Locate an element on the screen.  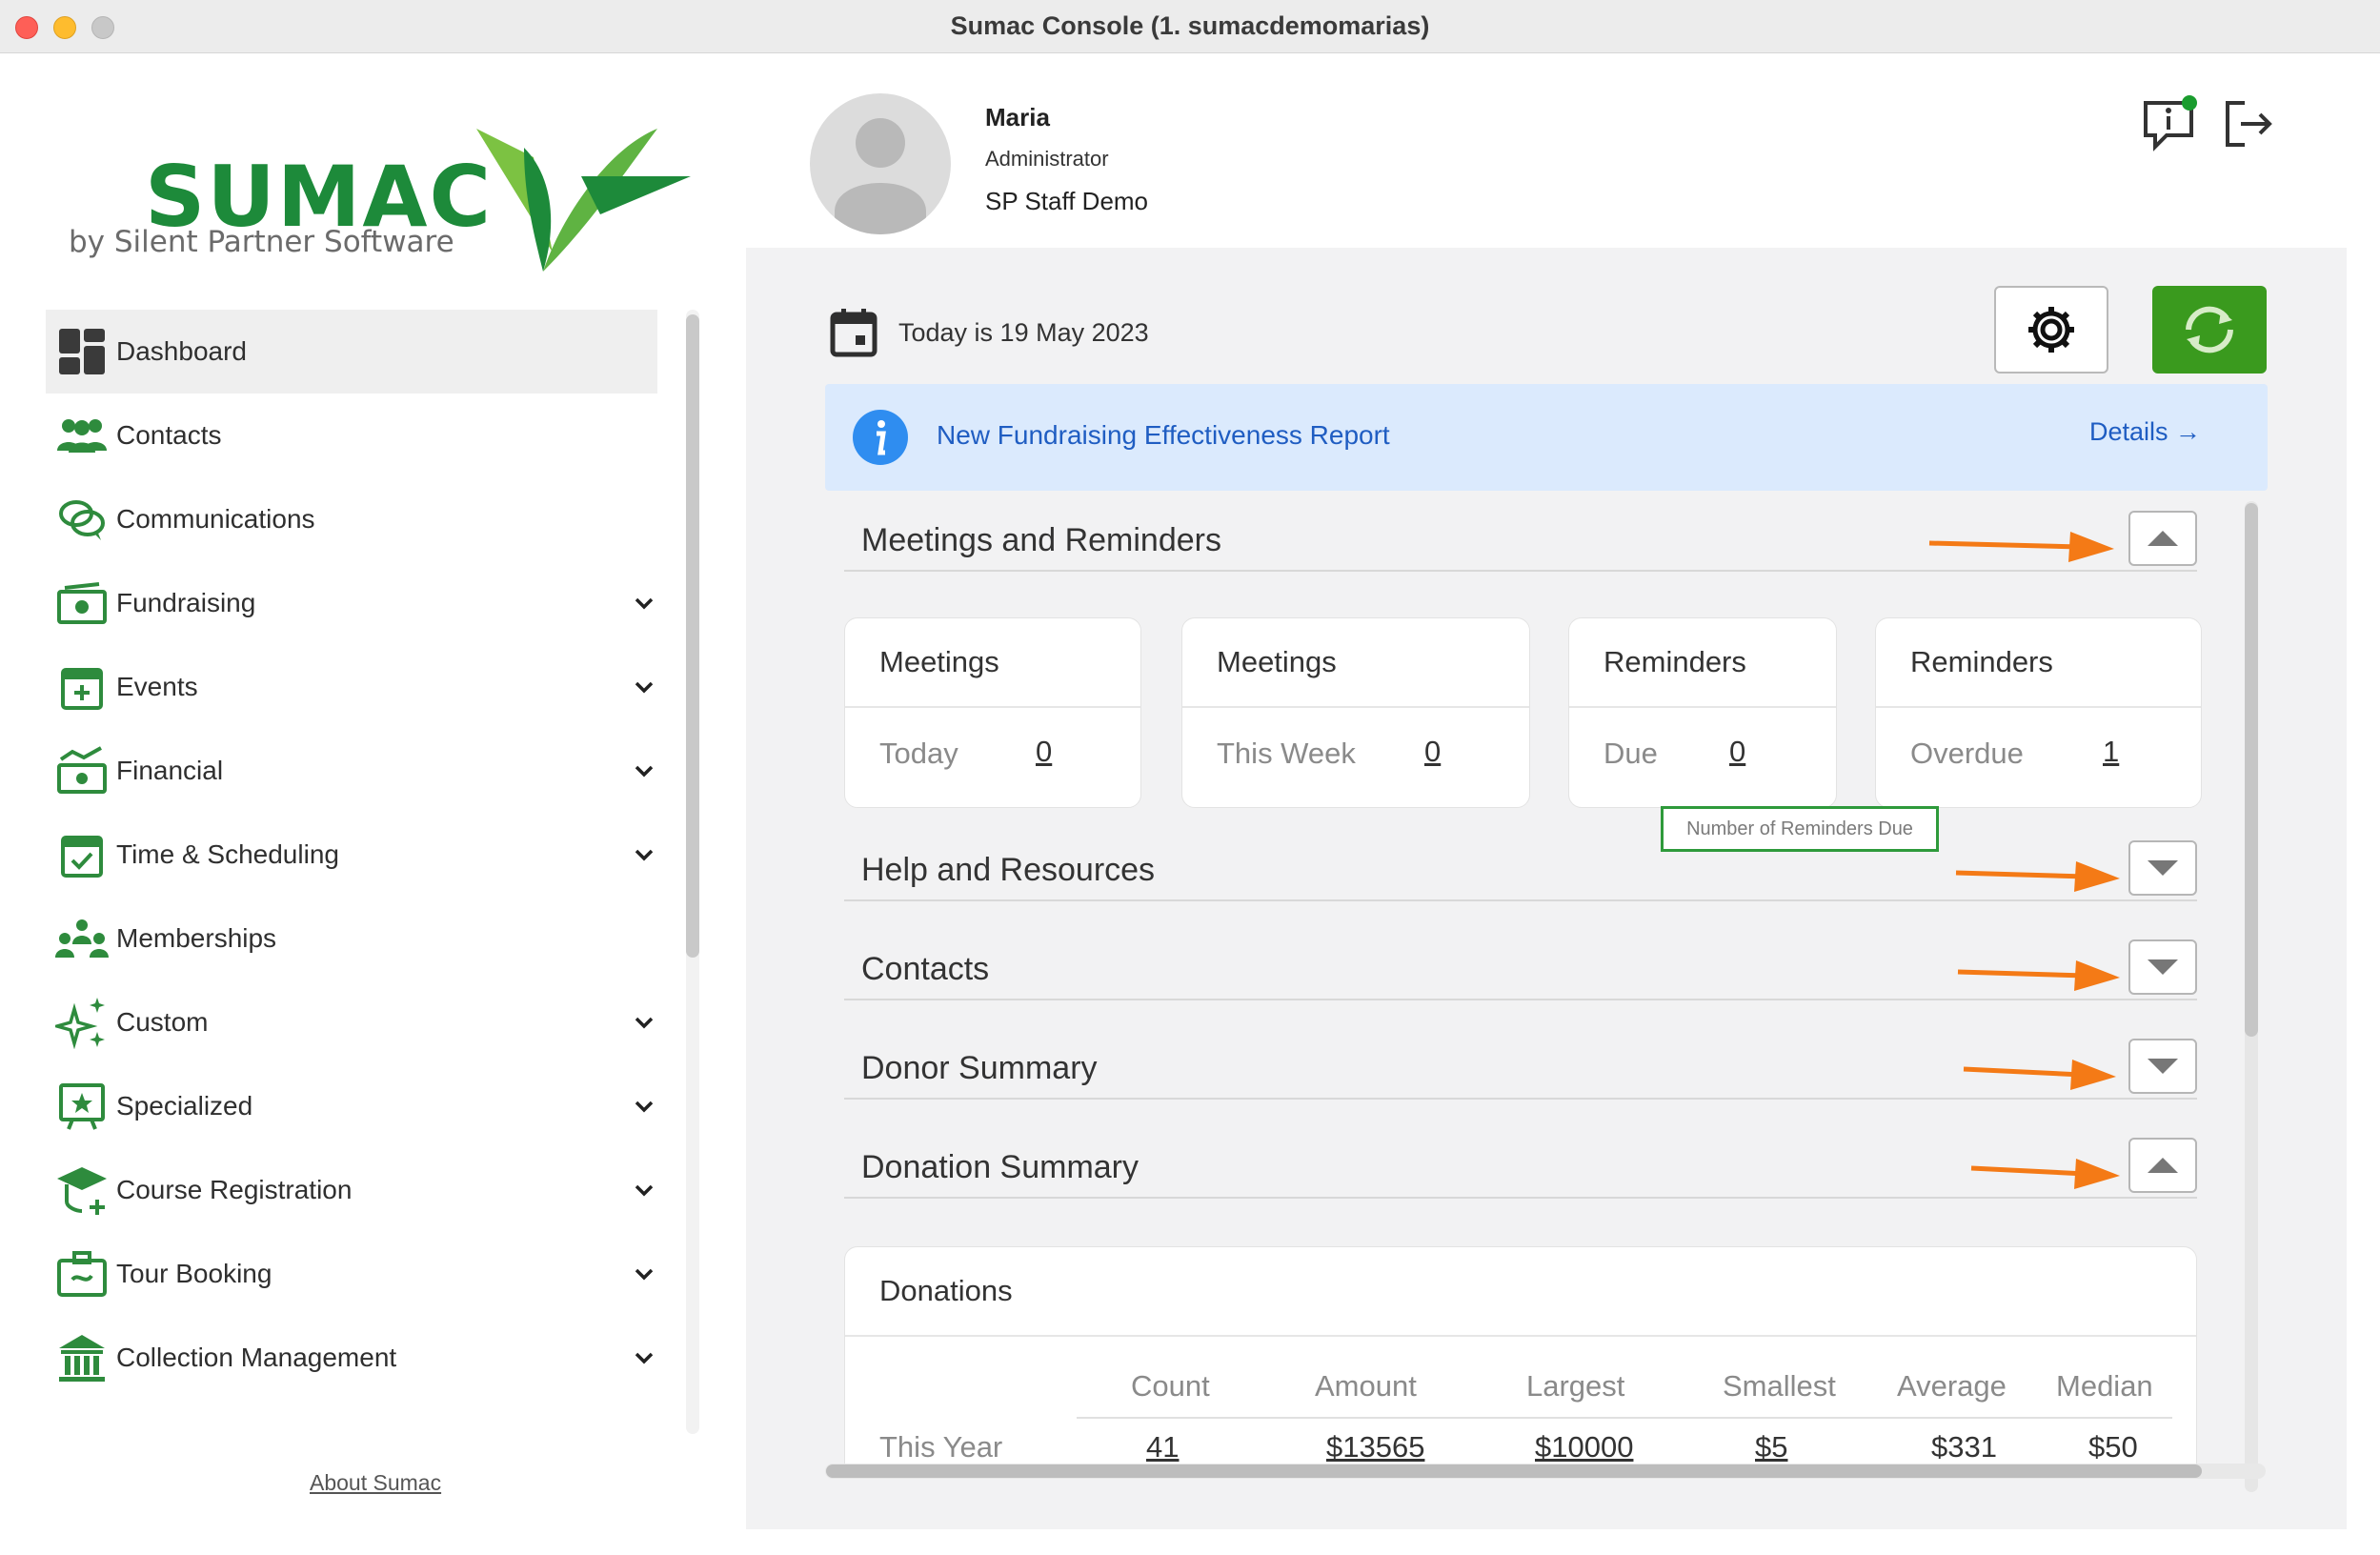
calendar-plus-icon is located at coordinates (82, 687).